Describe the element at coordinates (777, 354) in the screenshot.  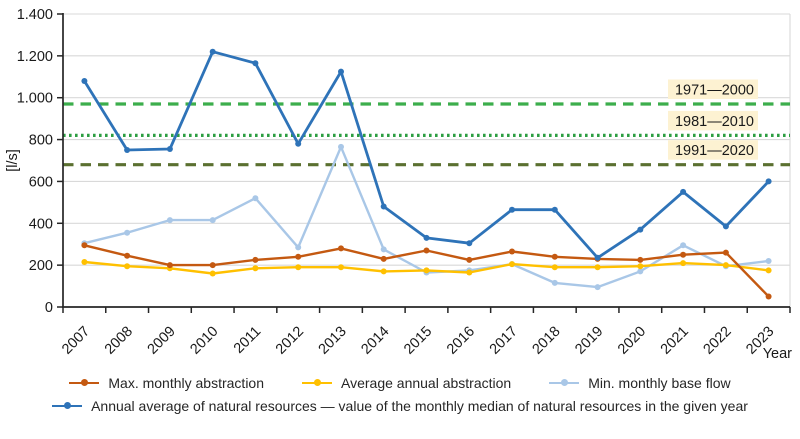
I see `x-axis-title: Year` at that location.